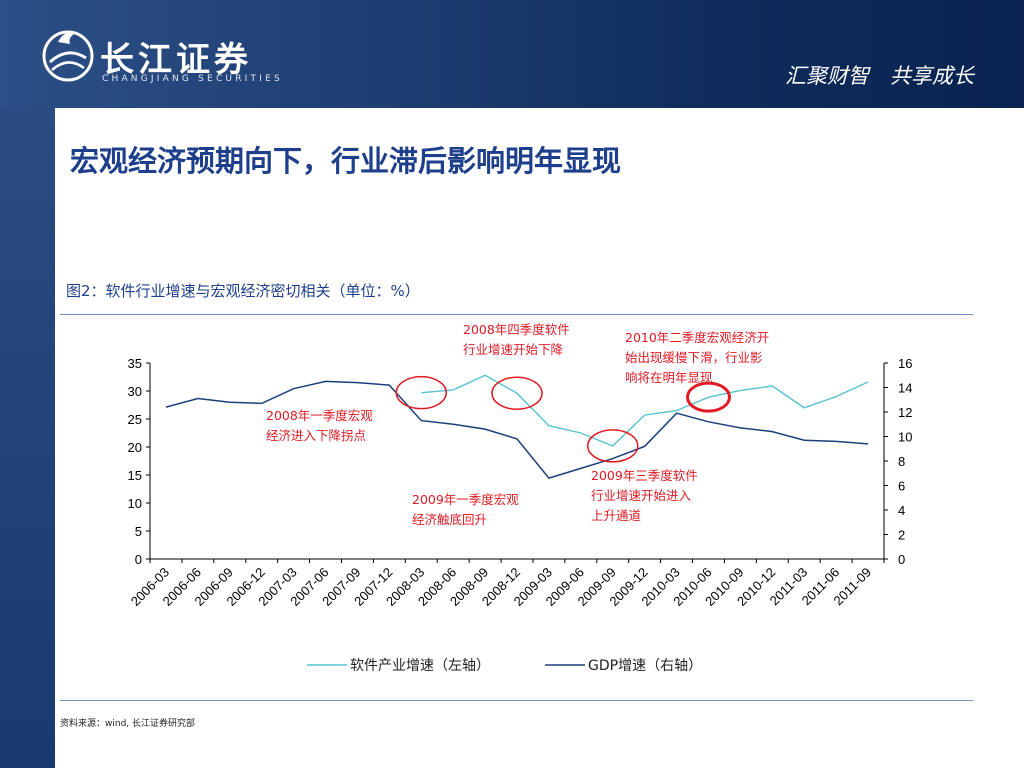  Describe the element at coordinates (905, 412) in the screenshot. I see `right-axis-tick-label: 12` at that location.